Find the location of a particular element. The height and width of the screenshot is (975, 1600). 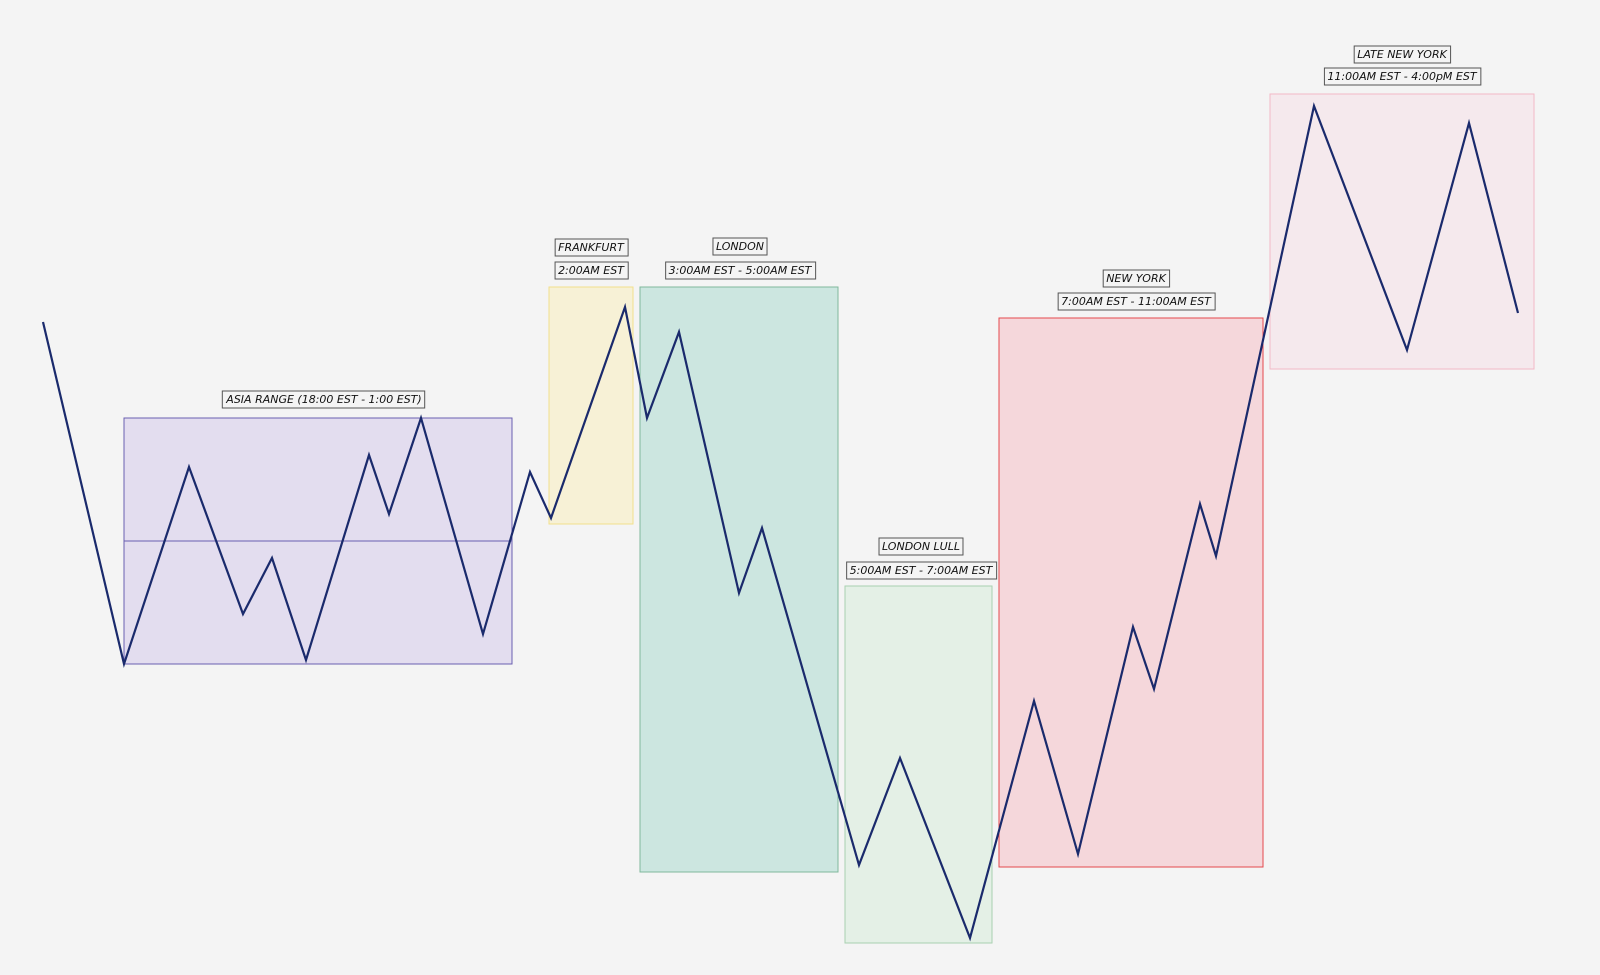

session-label-title-frankfurt: FRANKFURT is located at coordinates (591, 247).